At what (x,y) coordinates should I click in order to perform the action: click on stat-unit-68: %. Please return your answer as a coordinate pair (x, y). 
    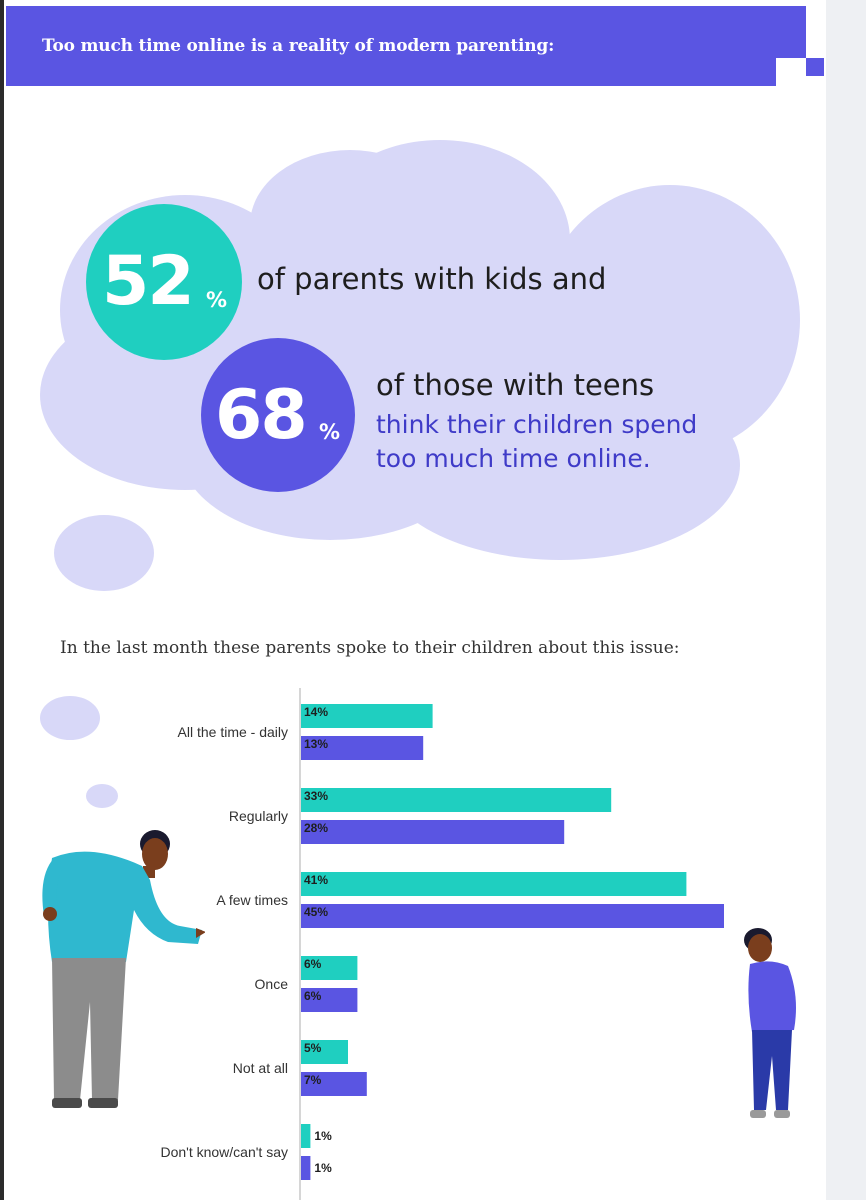
    Looking at the image, I should click on (330, 432).